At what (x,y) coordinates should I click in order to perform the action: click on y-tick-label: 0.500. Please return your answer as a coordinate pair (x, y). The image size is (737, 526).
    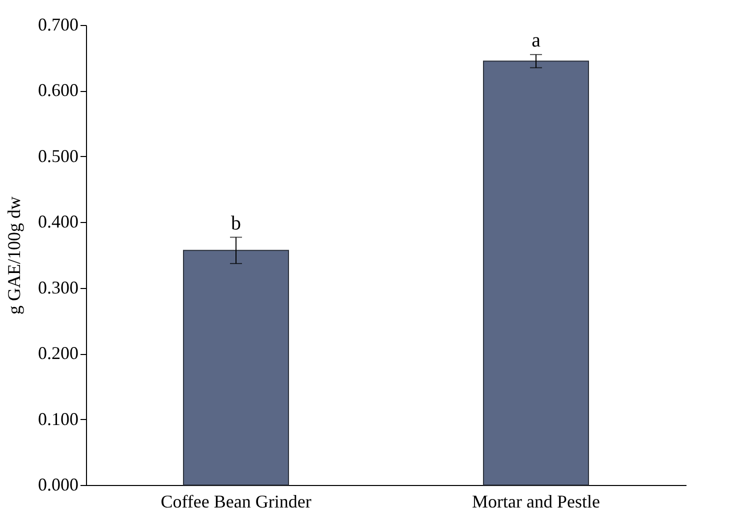
    Looking at the image, I should click on (58, 156).